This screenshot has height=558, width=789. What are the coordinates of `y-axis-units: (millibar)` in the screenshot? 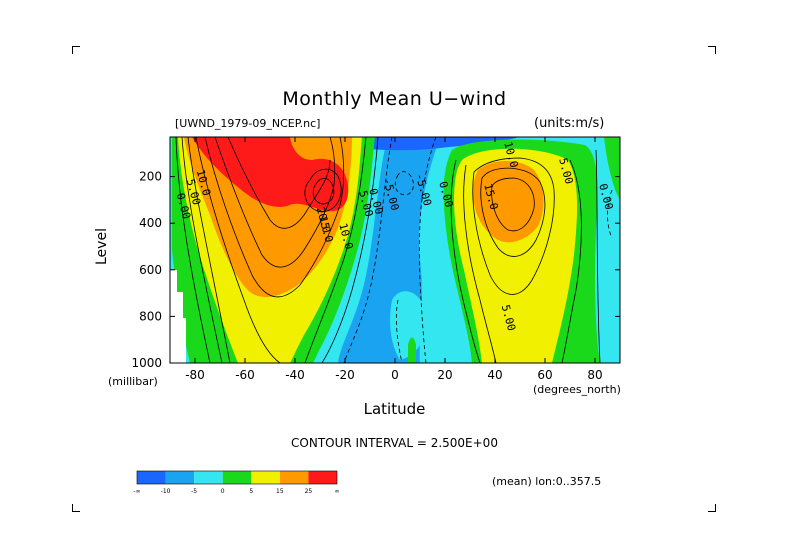 It's located at (133, 381).